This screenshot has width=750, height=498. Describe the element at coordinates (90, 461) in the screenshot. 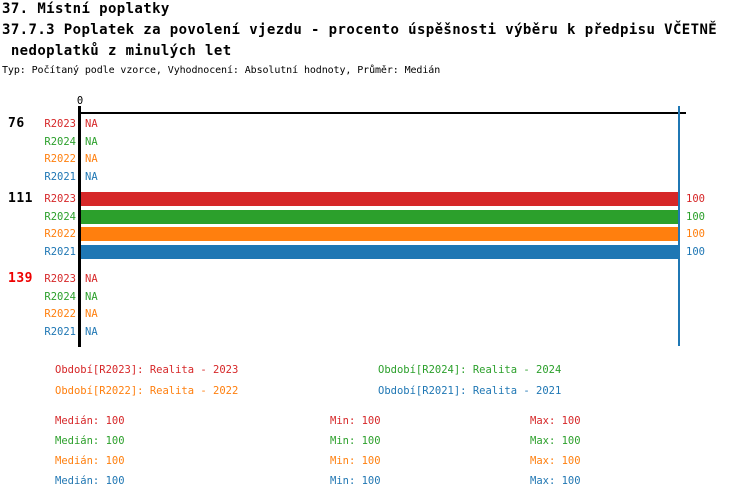

I see `stat-median-r2022: Medián: 100` at that location.